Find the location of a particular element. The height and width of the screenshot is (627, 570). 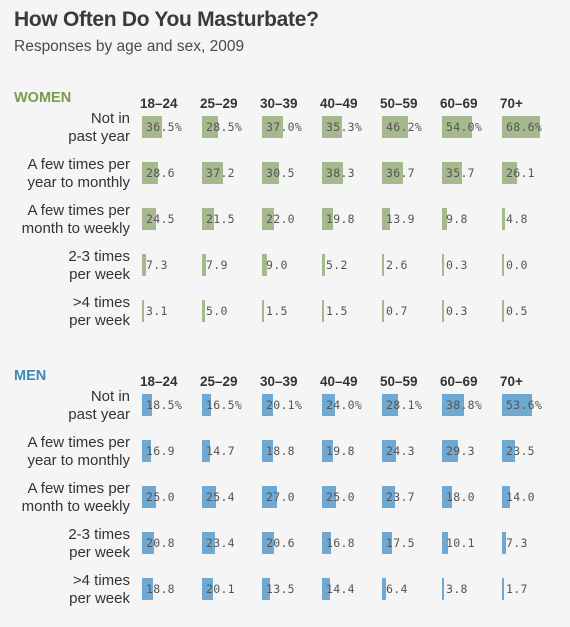

row-label-line: year to monthly is located at coordinates (78, 460).